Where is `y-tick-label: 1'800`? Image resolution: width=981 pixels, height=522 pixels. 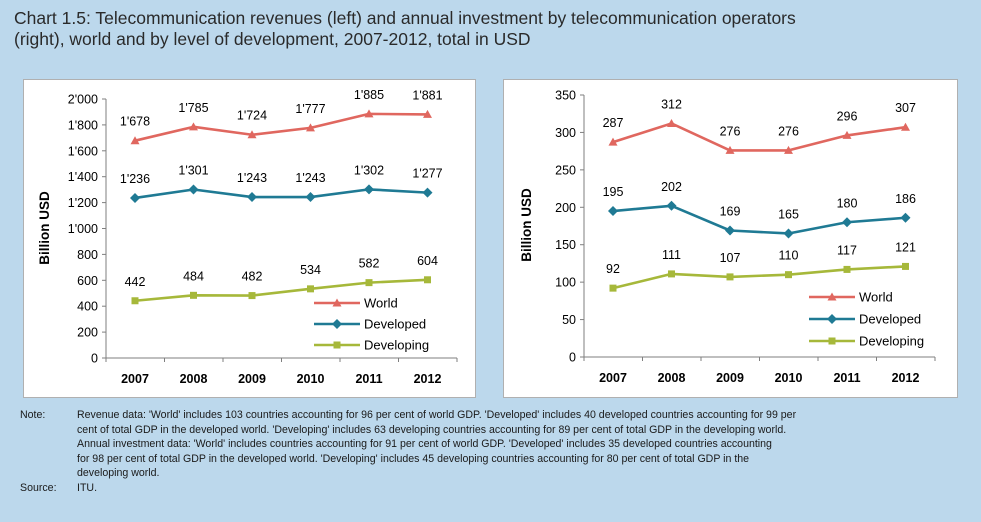
y-tick-label: 1'800 is located at coordinates (83, 125).